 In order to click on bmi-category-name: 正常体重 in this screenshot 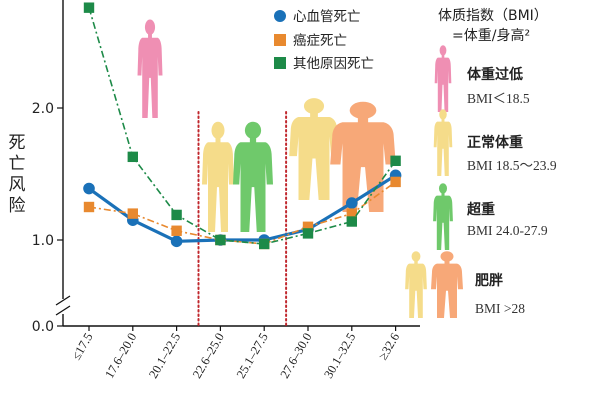, I will do `click(495, 142)`.